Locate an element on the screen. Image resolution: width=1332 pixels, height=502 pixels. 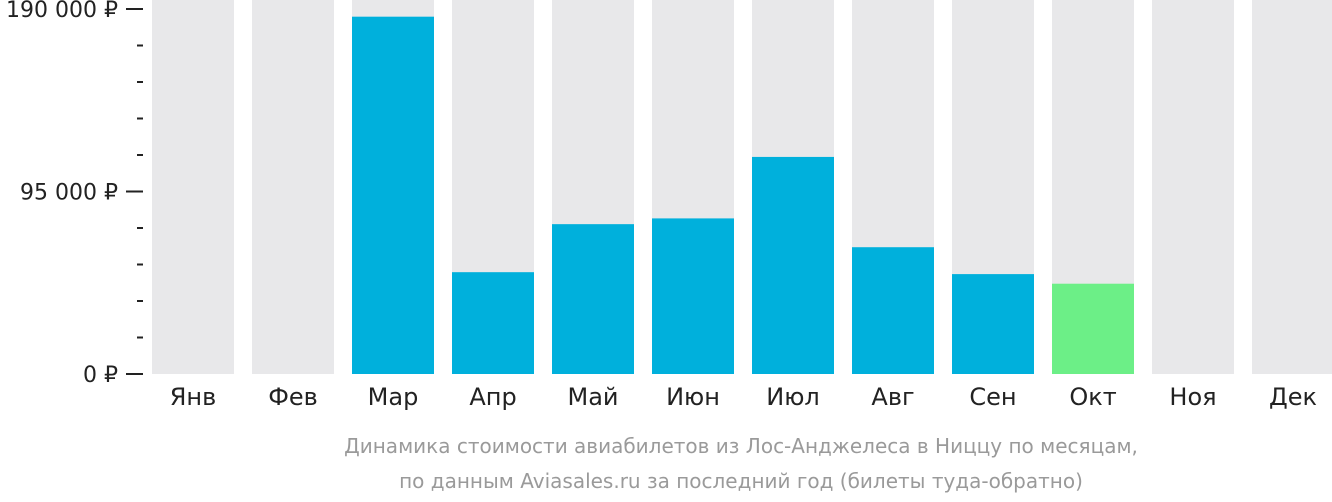
x-tick-label-4: Апр is located at coordinates (492, 397).